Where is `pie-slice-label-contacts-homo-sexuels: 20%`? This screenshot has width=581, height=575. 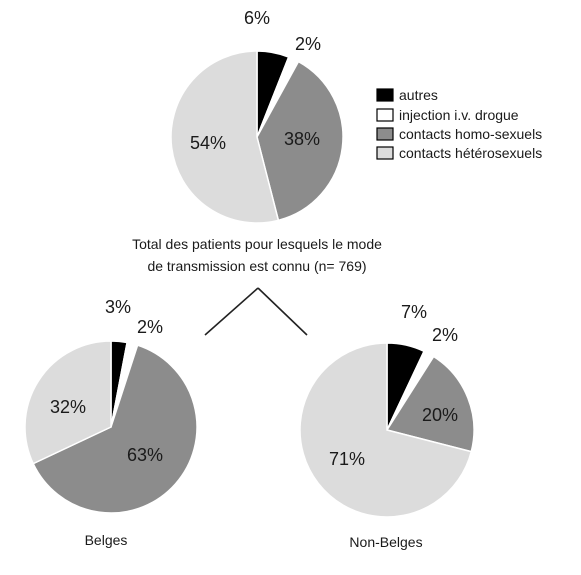 pie-slice-label-contacts-homo-sexuels: 20% is located at coordinates (440, 415).